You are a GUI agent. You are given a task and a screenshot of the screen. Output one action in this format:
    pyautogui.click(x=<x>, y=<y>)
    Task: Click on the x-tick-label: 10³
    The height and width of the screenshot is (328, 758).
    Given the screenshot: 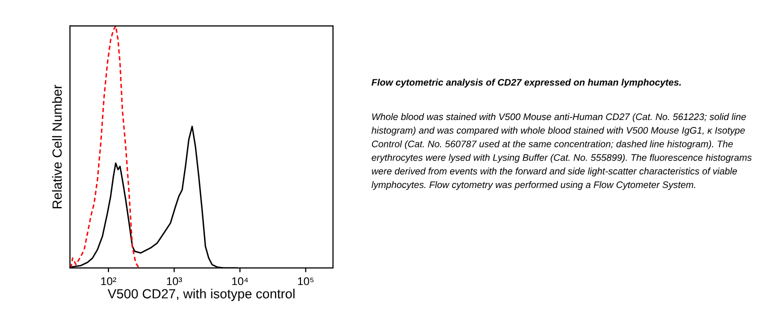 What is the action you would take?
    pyautogui.click(x=174, y=281)
    